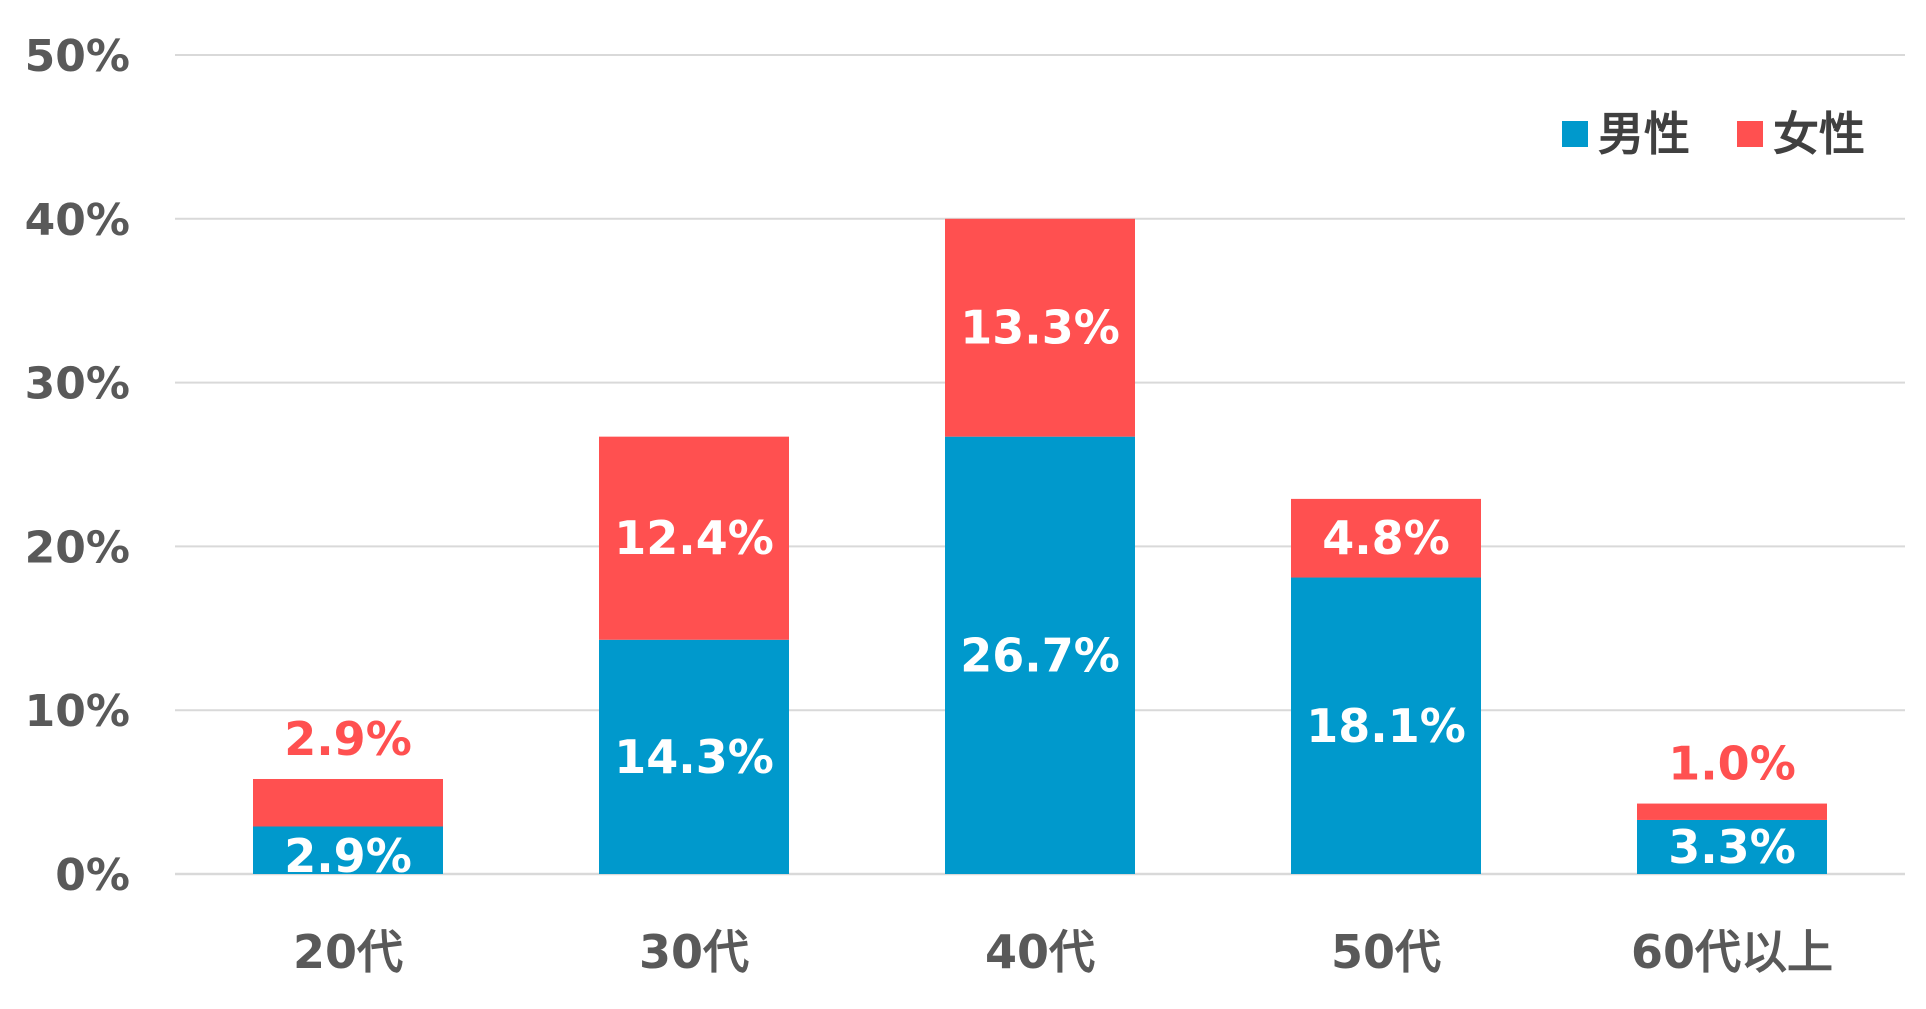 This screenshot has height=1009, width=1926. I want to click on data-label: 13.3%, so click(1040, 328).